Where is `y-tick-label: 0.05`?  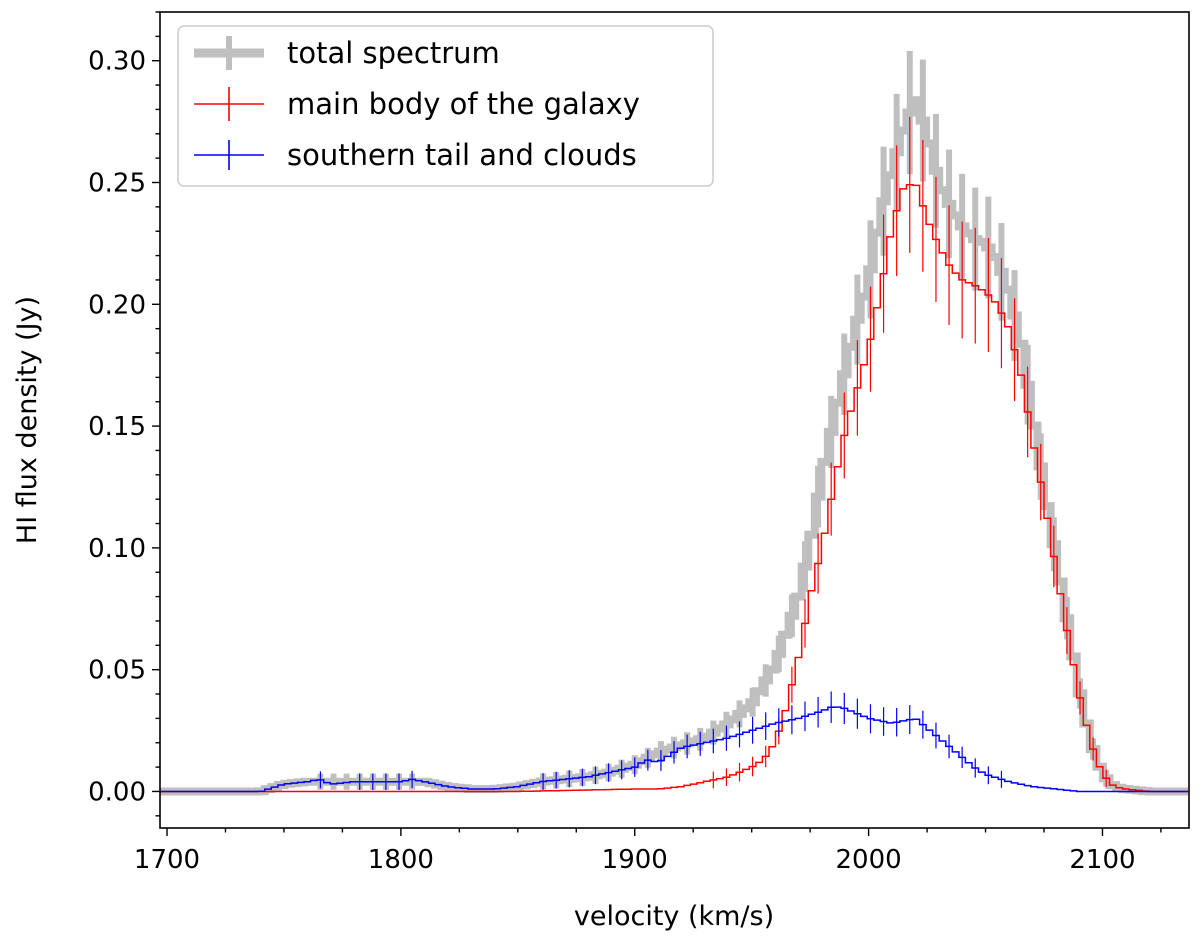
y-tick-label: 0.05 is located at coordinates (117, 671).